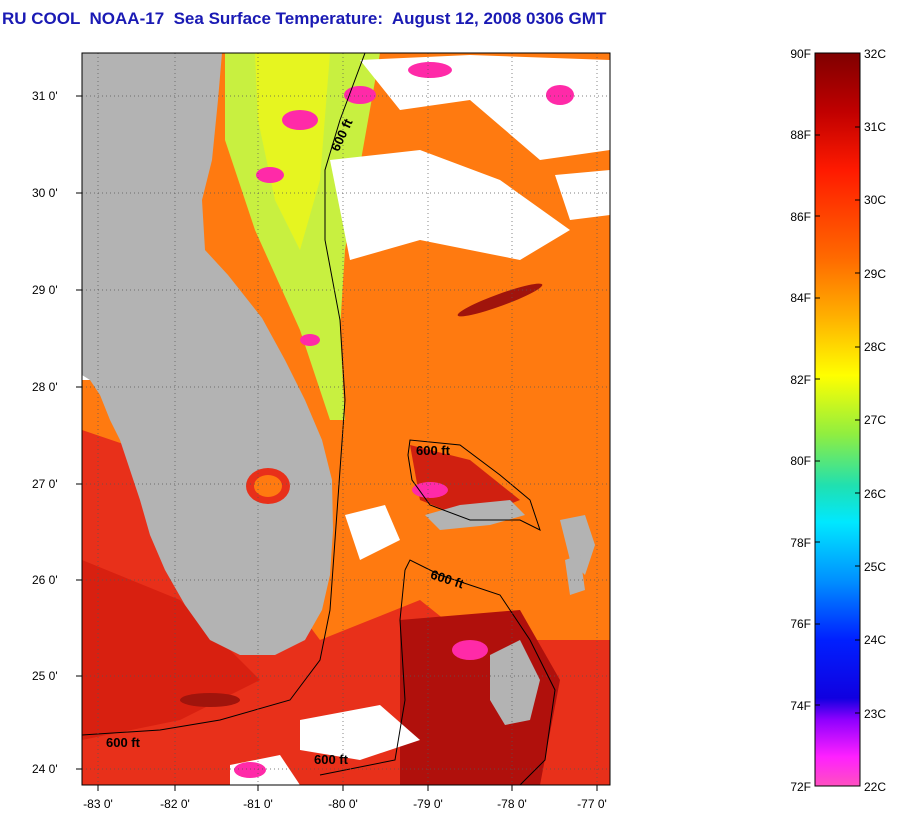  I want to click on lat-label: 24 0', so click(45, 769).